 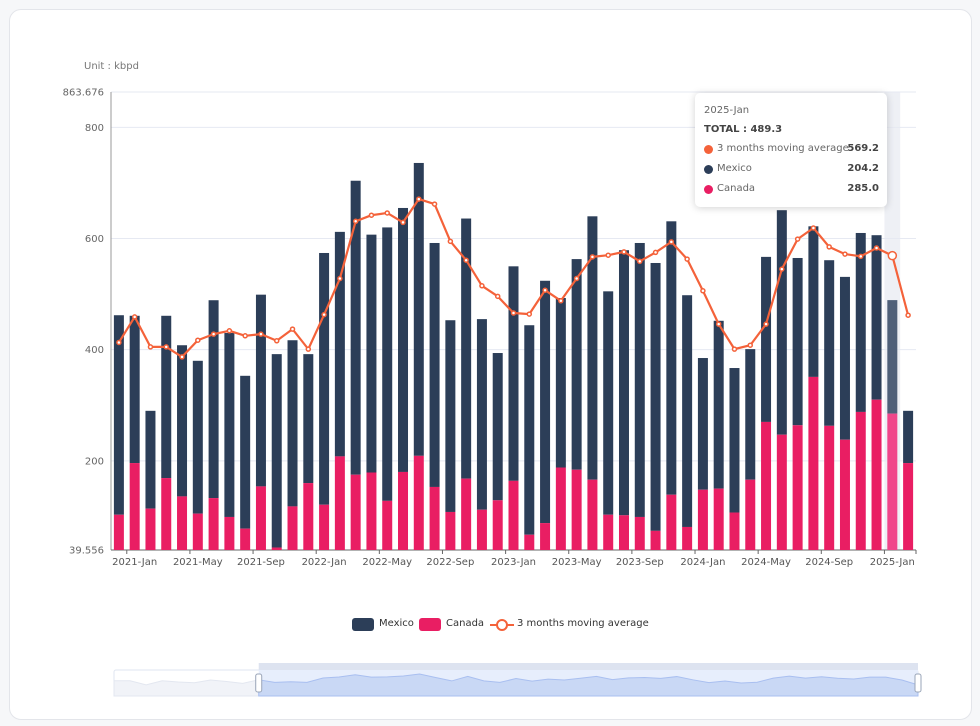 I want to click on tooltip-row-mexico: Mexico 204.2, so click(x=791, y=170).